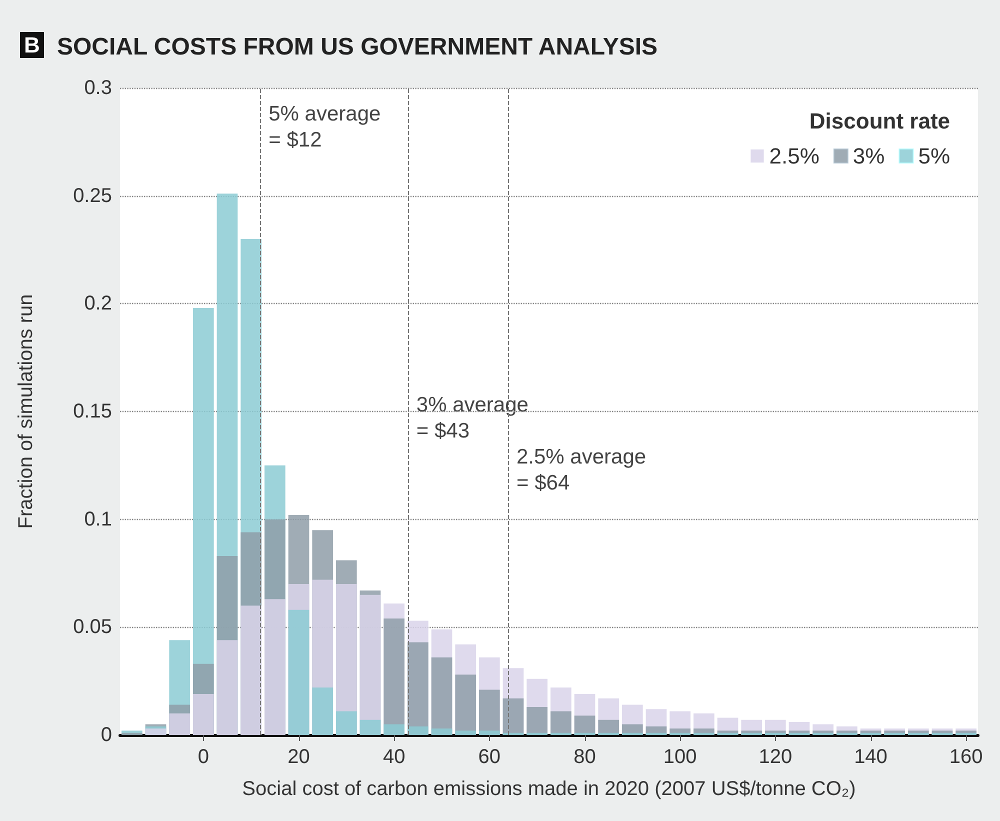 This screenshot has height=821, width=1000. I want to click on legend-label: 5%, so click(934, 156).